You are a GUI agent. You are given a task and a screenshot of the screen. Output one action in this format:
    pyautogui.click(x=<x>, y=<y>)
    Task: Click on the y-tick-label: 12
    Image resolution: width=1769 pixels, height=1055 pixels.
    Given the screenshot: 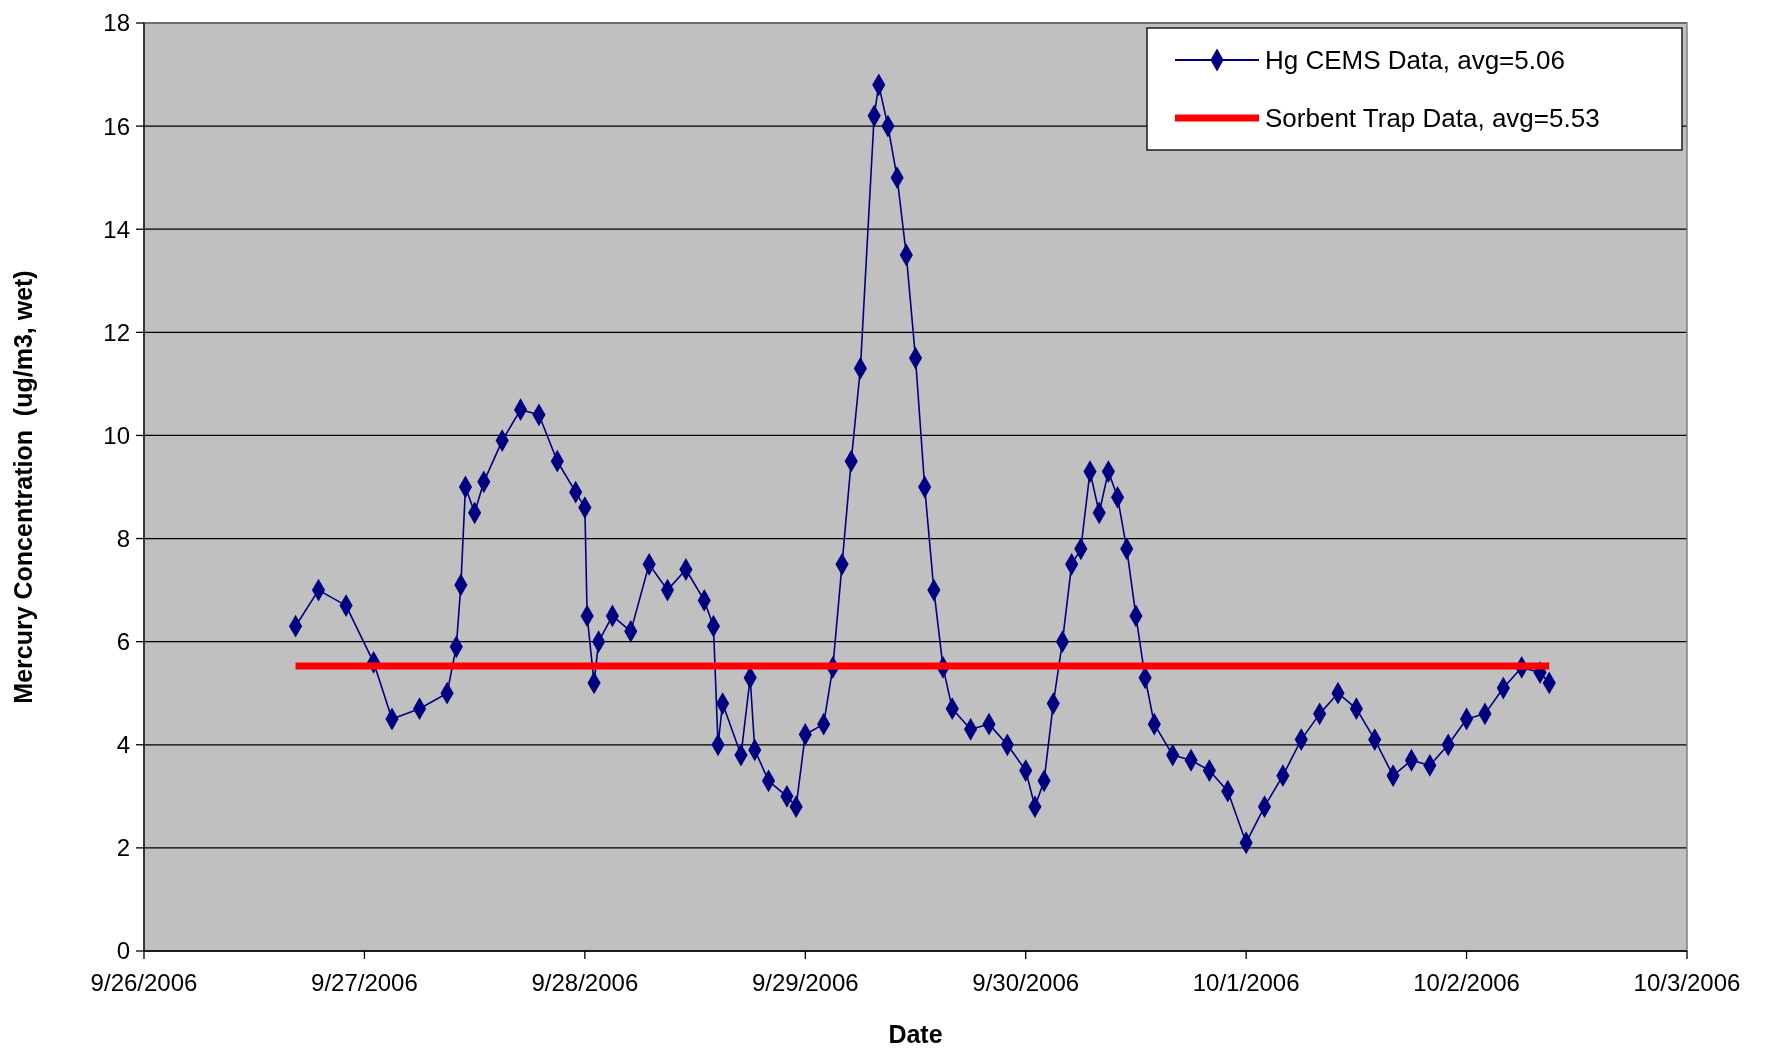 What is the action you would take?
    pyautogui.click(x=116, y=332)
    